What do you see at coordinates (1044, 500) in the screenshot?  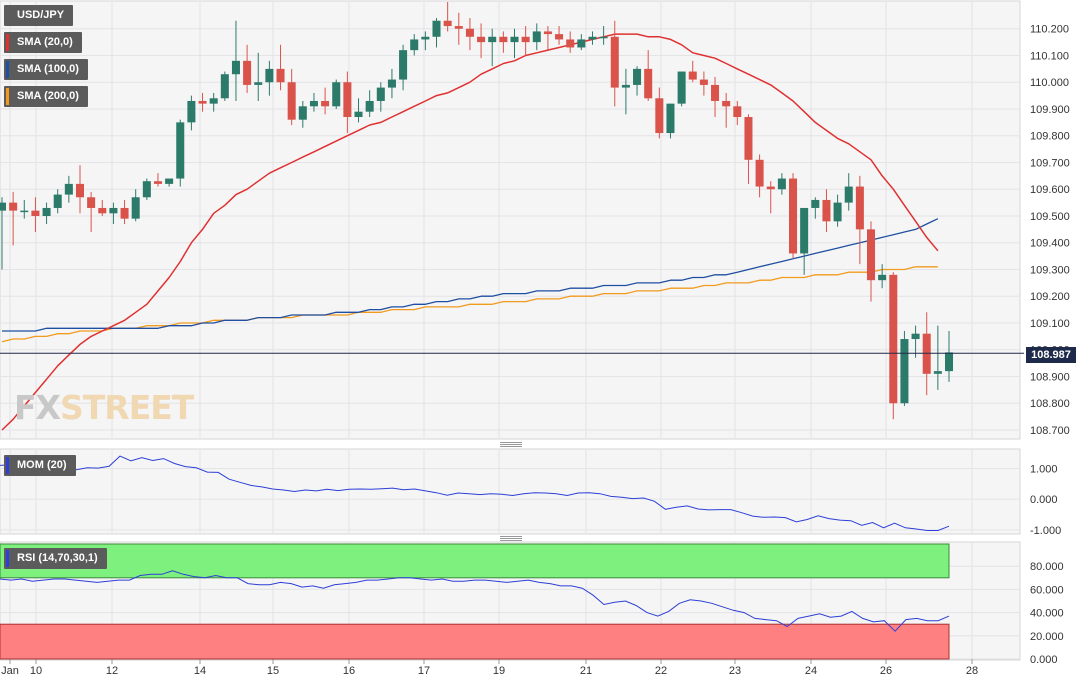 I see `mom-y-tick-label: 0.000` at bounding box center [1044, 500].